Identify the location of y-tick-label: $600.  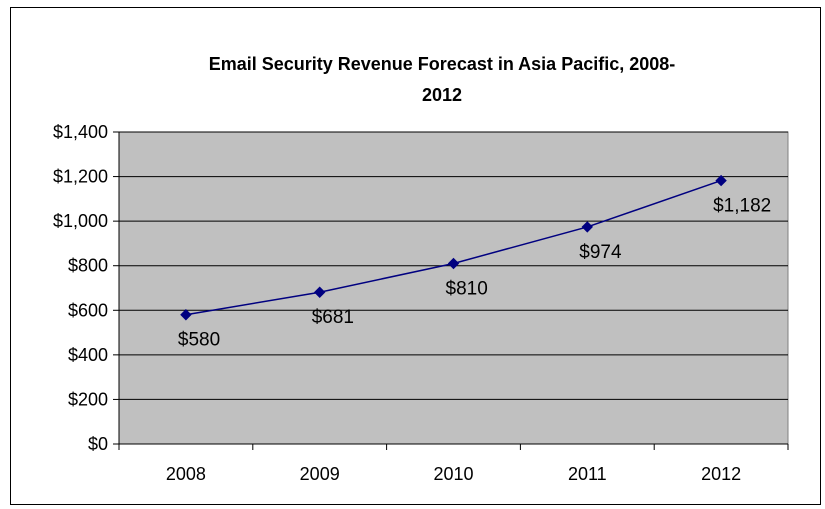
(88, 310).